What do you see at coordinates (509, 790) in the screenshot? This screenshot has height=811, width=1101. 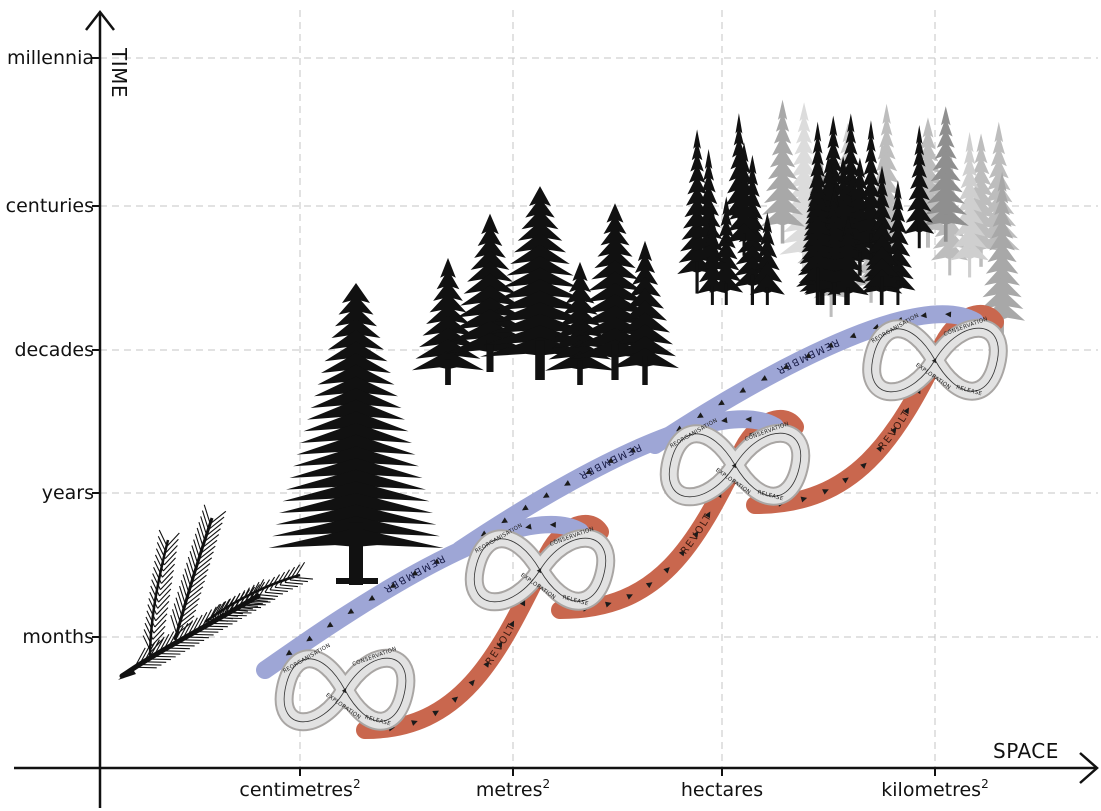 I see `space-scale-base: metres` at bounding box center [509, 790].